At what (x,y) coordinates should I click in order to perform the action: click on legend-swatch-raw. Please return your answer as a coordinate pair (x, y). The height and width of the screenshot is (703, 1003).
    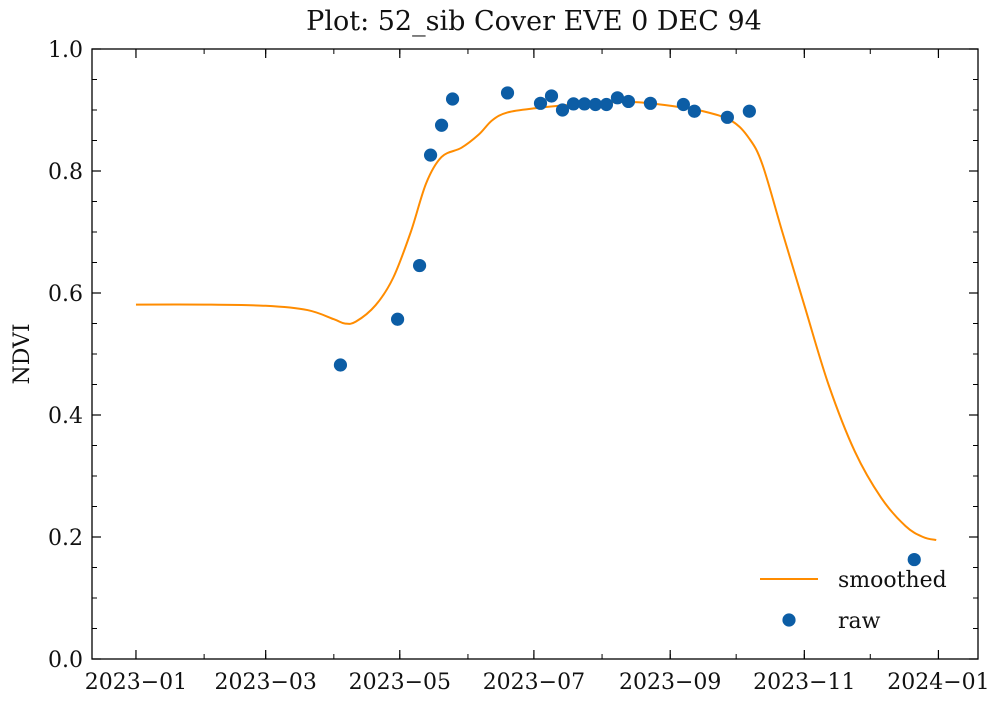
    Looking at the image, I should click on (789, 620).